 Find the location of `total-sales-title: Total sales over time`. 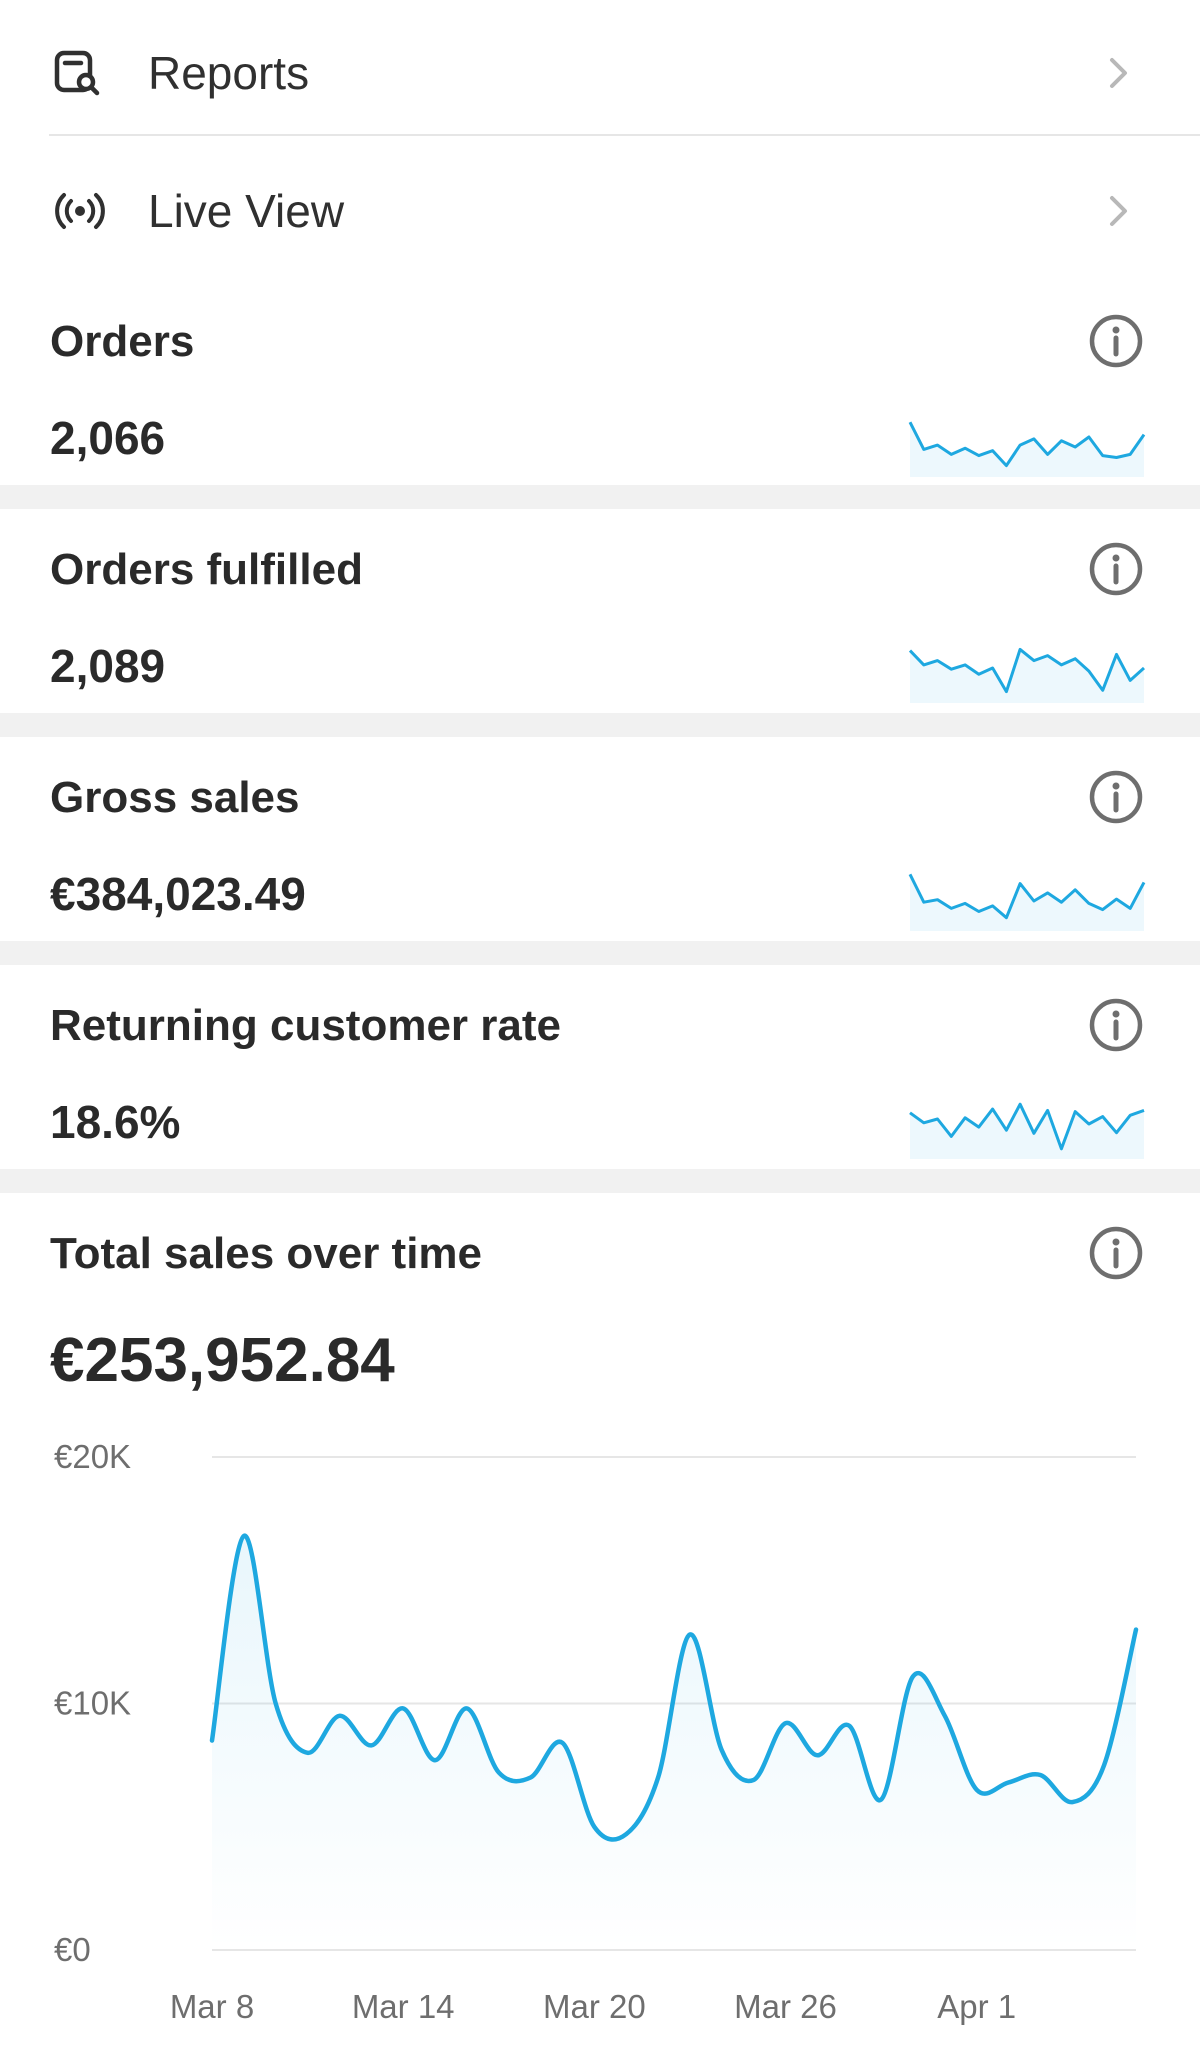

total-sales-title: Total sales over time is located at coordinates (266, 1253).